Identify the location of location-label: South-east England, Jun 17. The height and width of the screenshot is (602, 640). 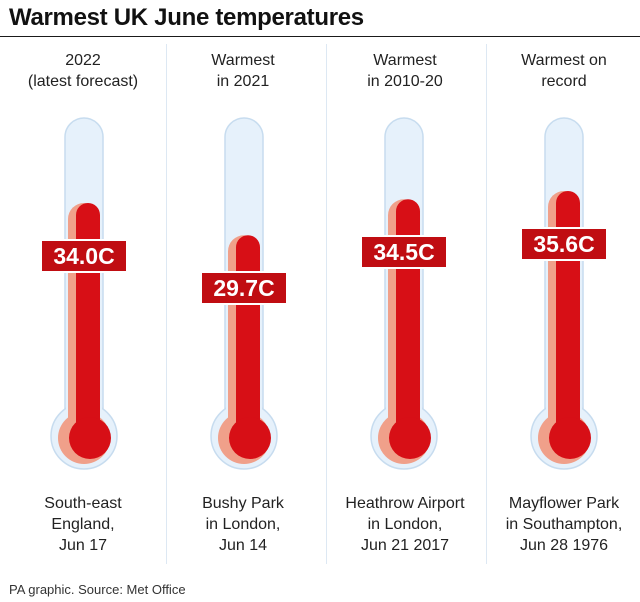
(83, 524).